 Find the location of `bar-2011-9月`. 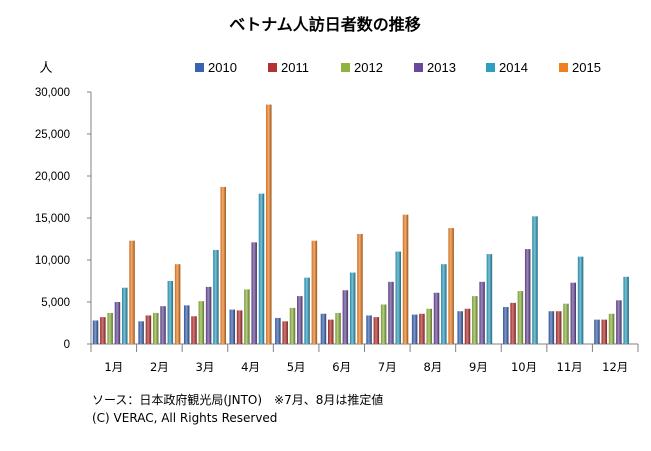

bar-2011-9月 is located at coordinates (467, 326).